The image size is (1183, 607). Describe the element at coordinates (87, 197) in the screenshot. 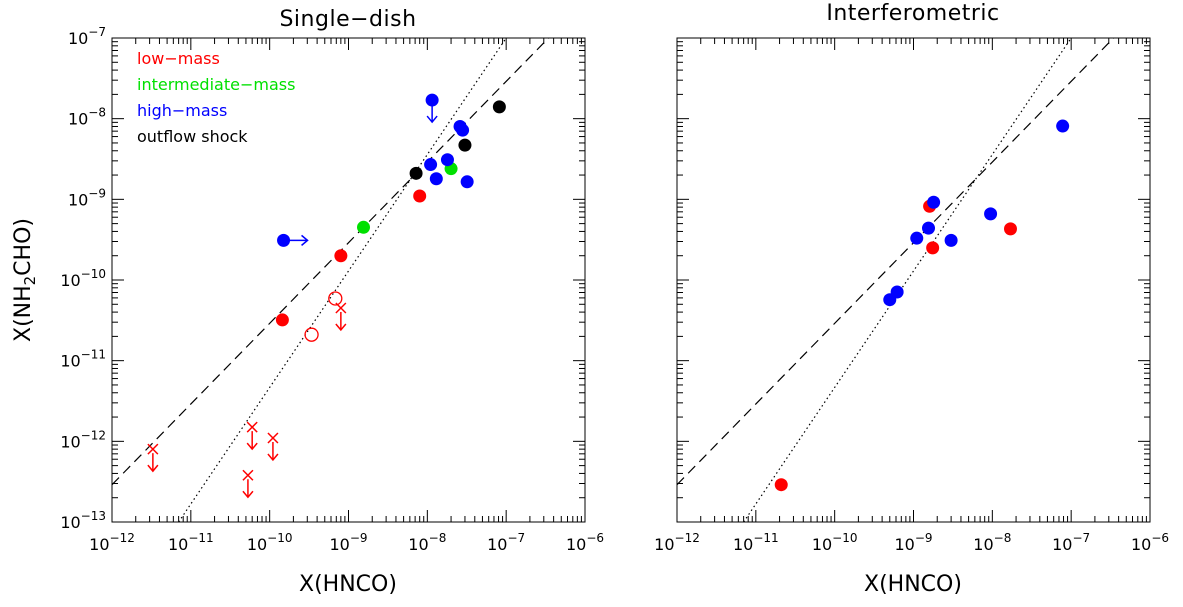

I see `y-tick-label: 10⁻⁹` at that location.